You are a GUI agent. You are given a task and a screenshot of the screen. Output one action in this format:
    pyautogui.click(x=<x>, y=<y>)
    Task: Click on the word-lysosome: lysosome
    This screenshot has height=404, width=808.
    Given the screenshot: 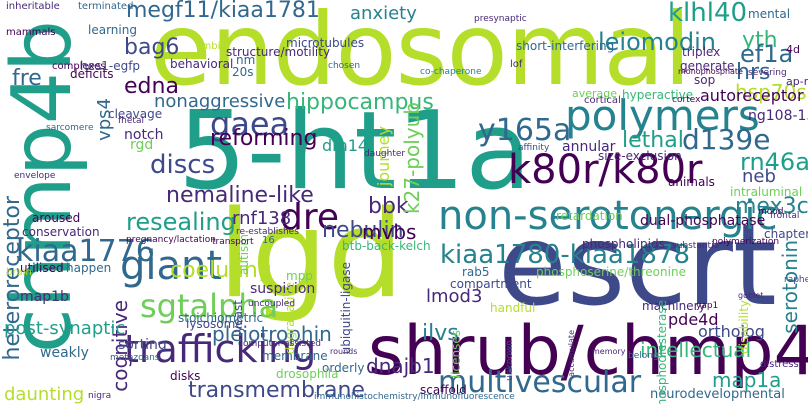 What is the action you would take?
    pyautogui.click(x=214, y=324)
    